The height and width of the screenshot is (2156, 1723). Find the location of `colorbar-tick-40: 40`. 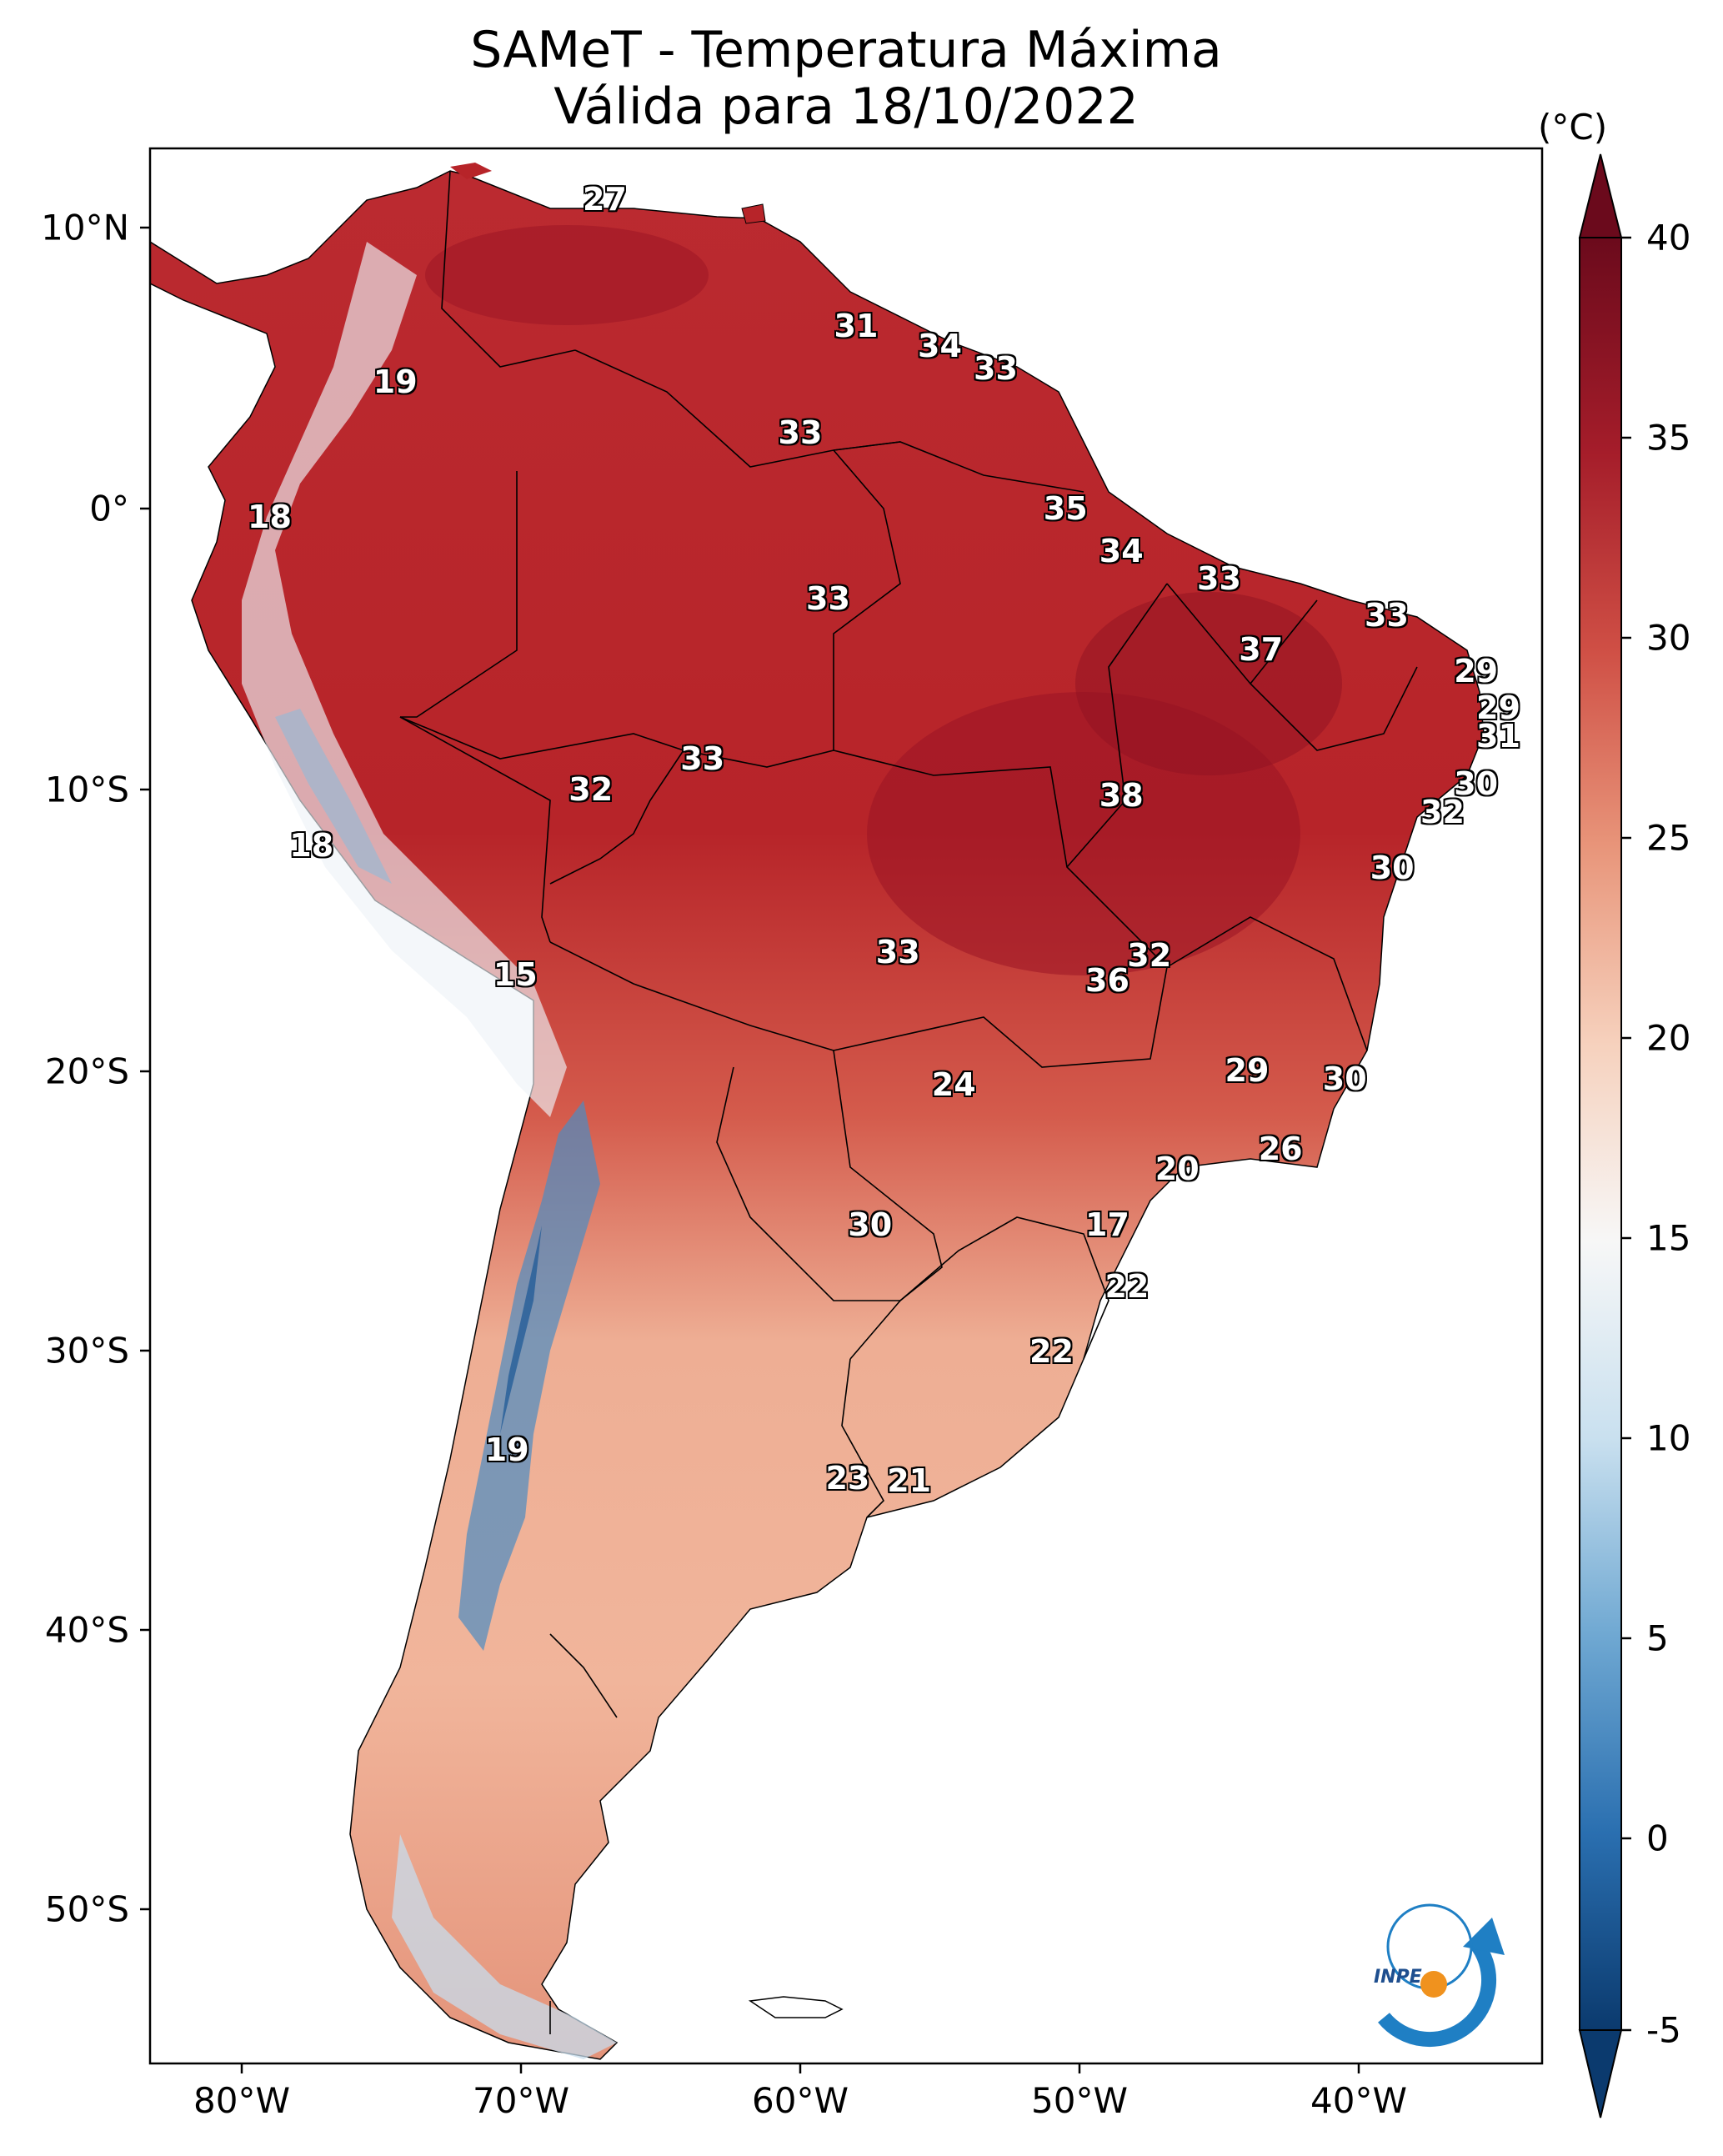

colorbar-tick-40: 40 is located at coordinates (1668, 237).